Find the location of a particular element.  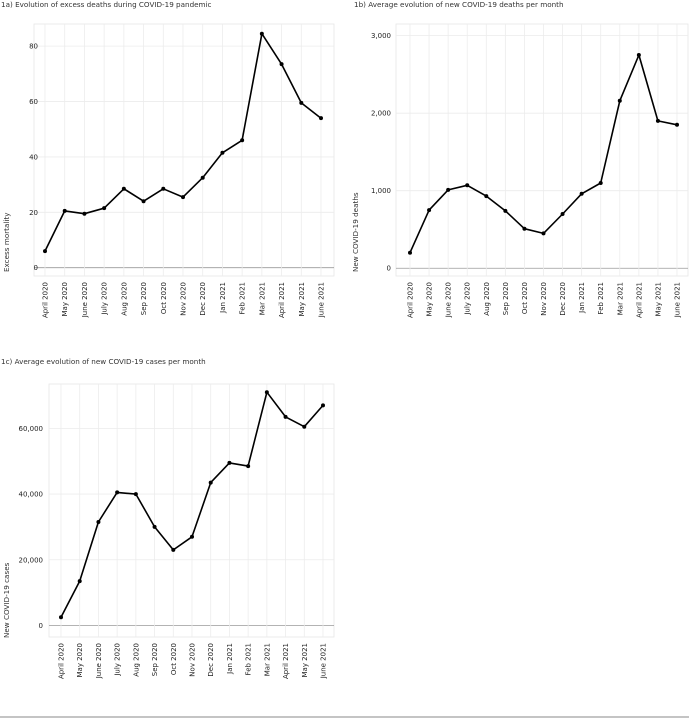

plot-area is located at coordinates (191, 510).